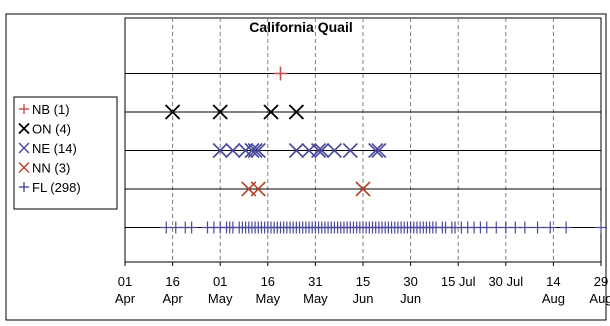 This screenshot has height=326, width=610. I want to click on x-tick-label-day: 15 Jul, so click(458, 281).